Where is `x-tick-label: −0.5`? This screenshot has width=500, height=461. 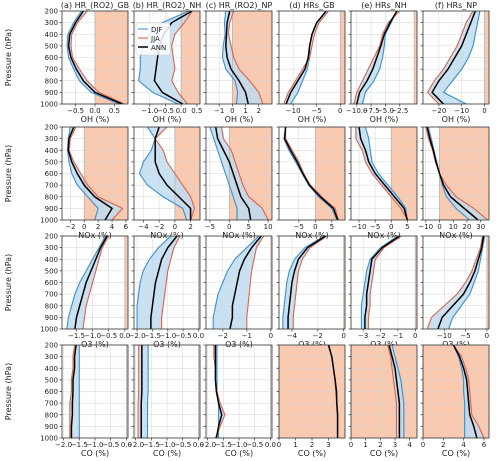 x-tick-label: −0.5 is located at coordinates (75, 111).